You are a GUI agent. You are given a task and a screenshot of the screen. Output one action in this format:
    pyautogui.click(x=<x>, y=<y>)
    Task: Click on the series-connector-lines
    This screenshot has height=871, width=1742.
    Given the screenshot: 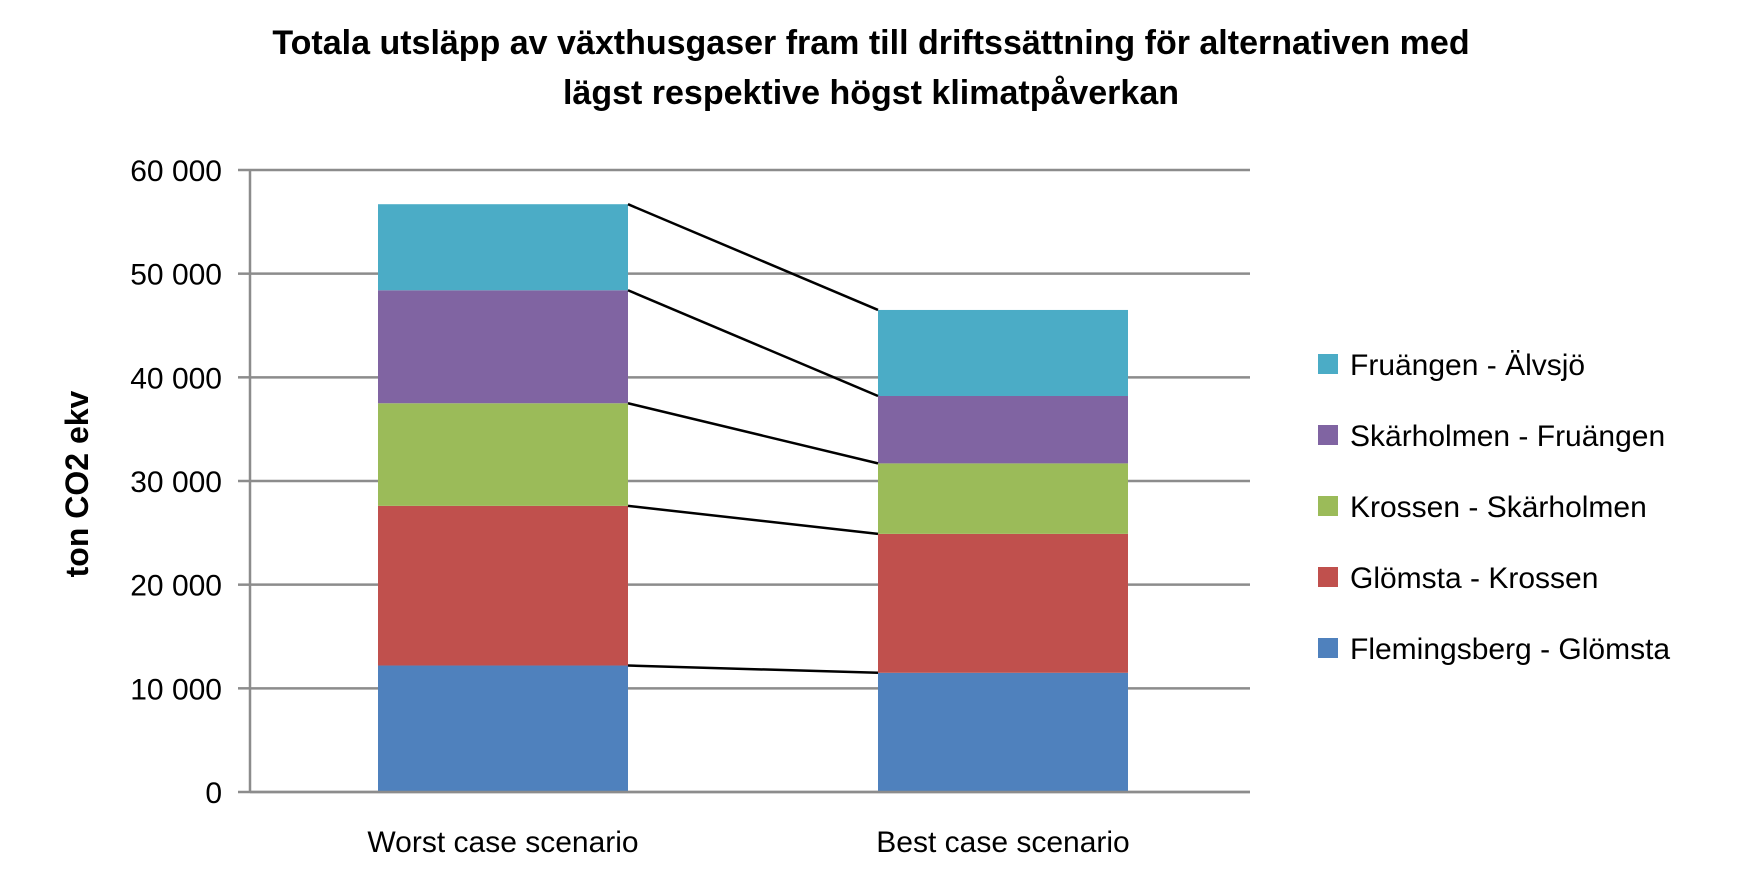 What is the action you would take?
    pyautogui.click(x=753, y=439)
    